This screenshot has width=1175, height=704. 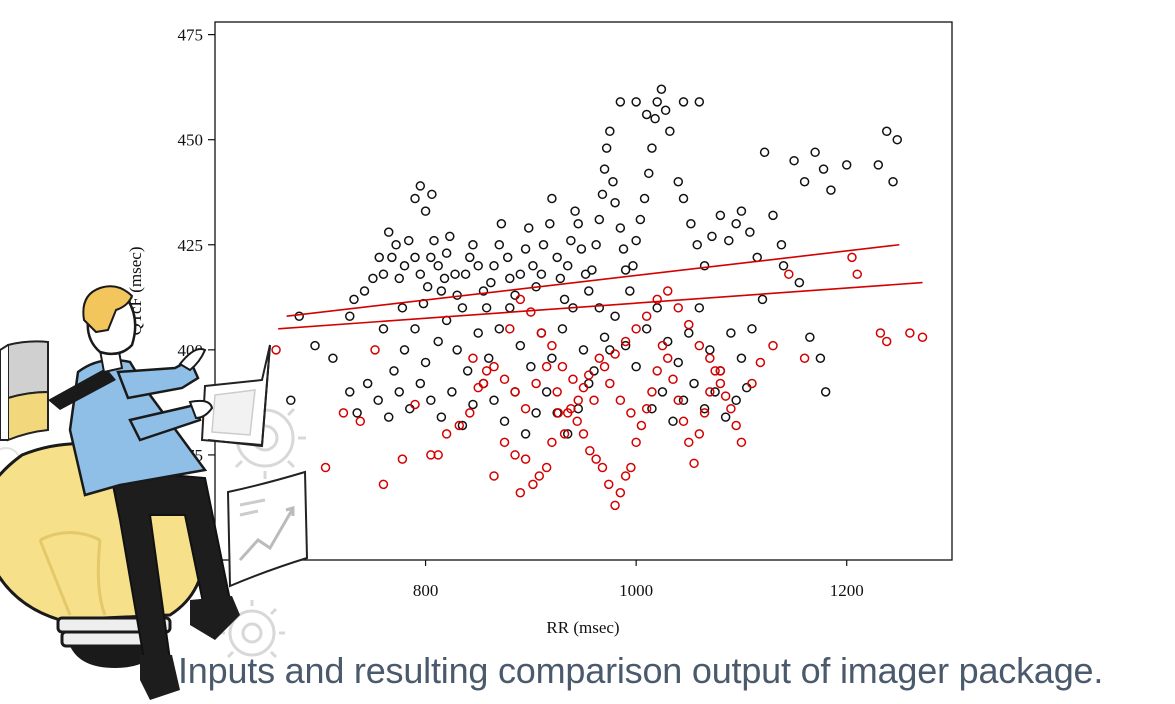 What do you see at coordinates (24, 391) in the screenshot?
I see `floating-panel-left` at bounding box center [24, 391].